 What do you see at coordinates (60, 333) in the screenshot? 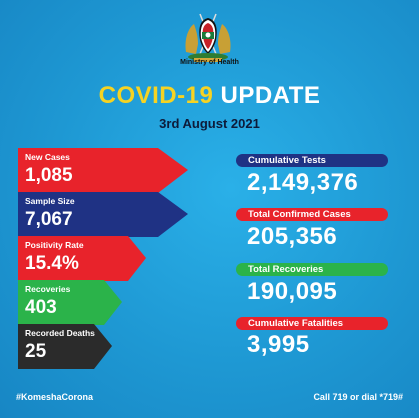
I see `stat-label: Recorded Deaths` at bounding box center [60, 333].